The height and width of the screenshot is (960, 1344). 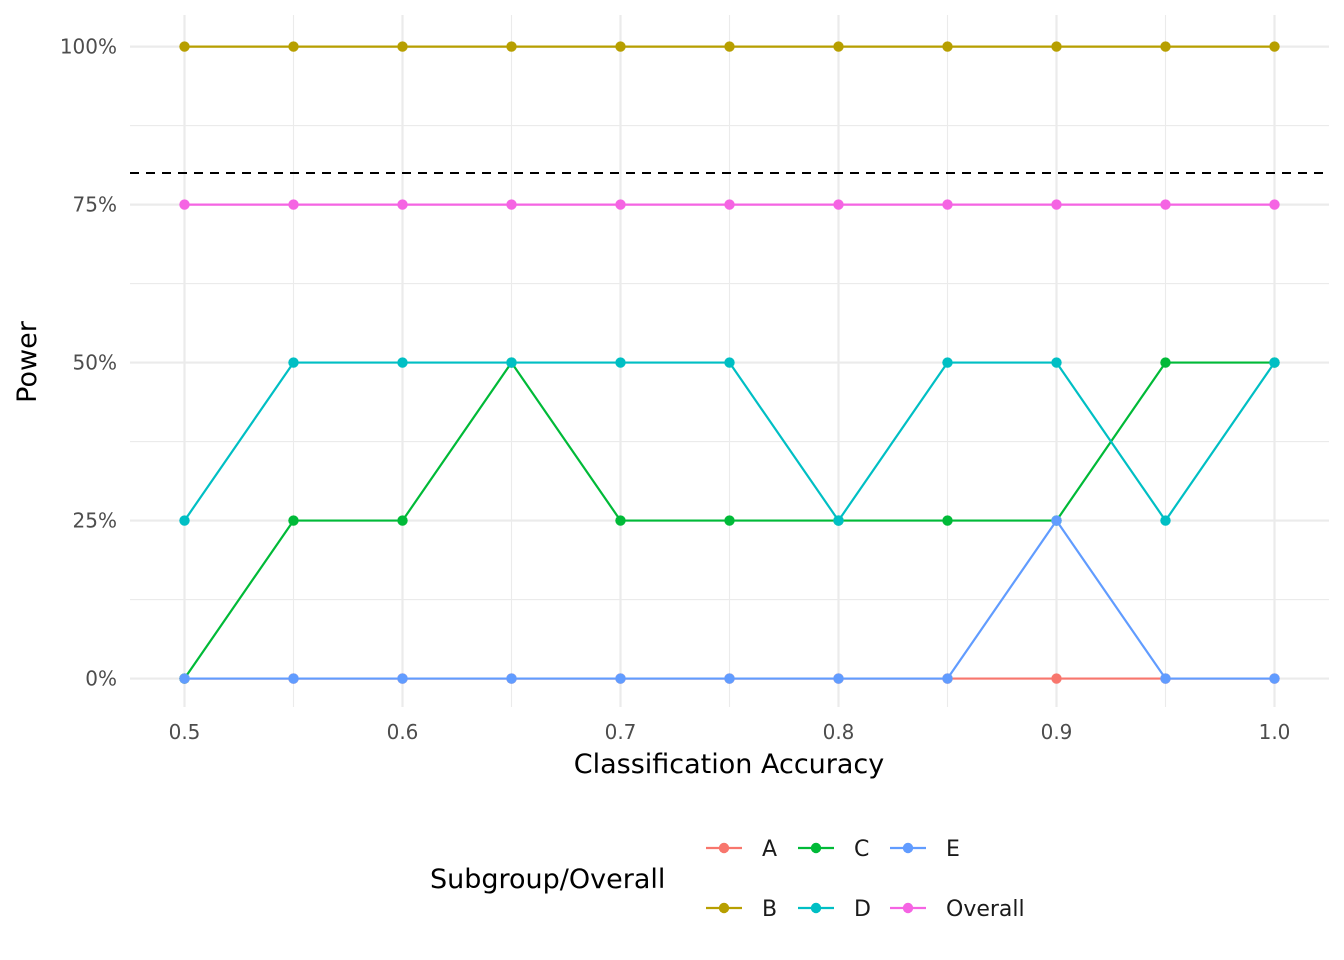 I want to click on legend-item-e: E, so click(x=925, y=849).